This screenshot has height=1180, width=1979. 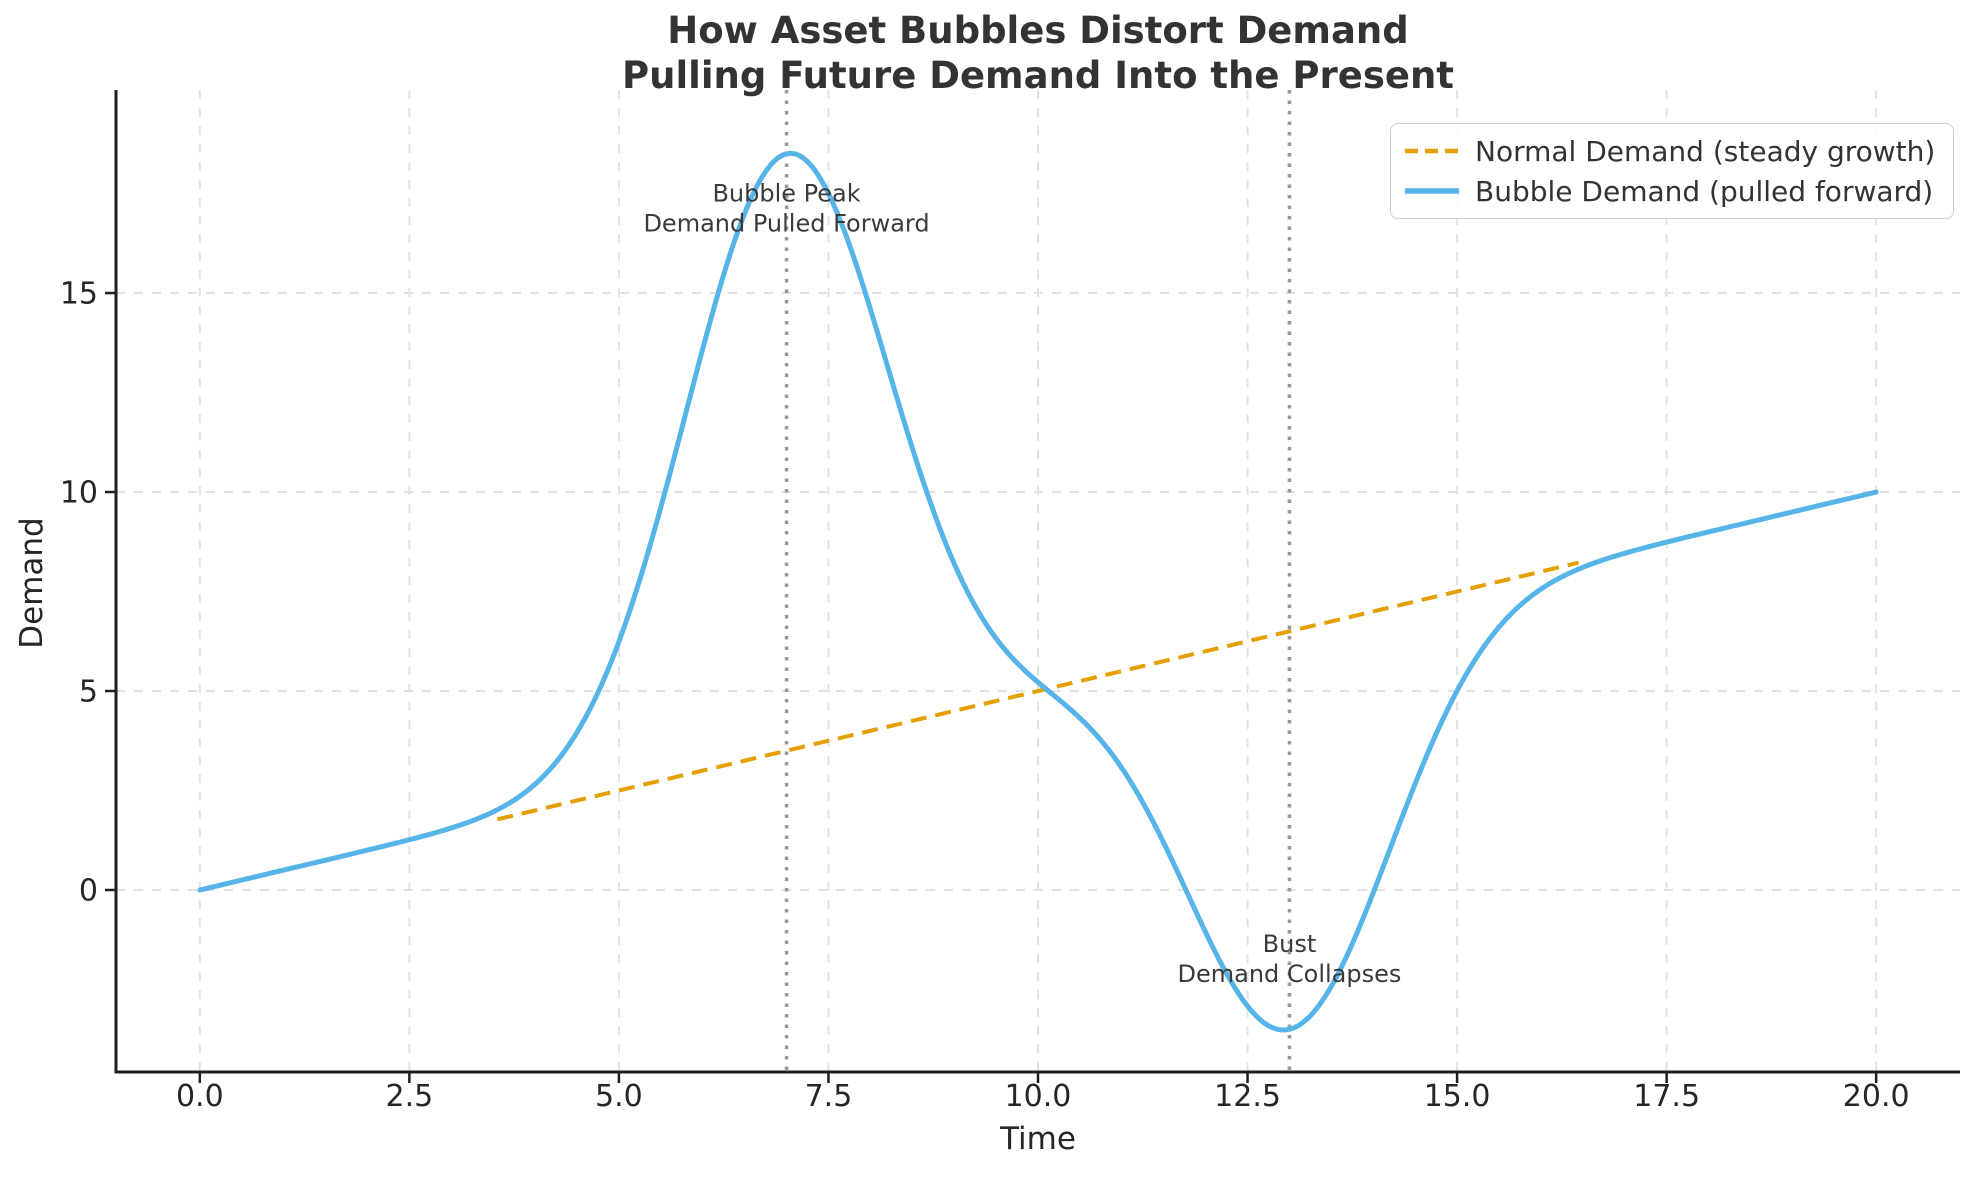 What do you see at coordinates (829, 1096) in the screenshot?
I see `x-tick-label: 7.5` at bounding box center [829, 1096].